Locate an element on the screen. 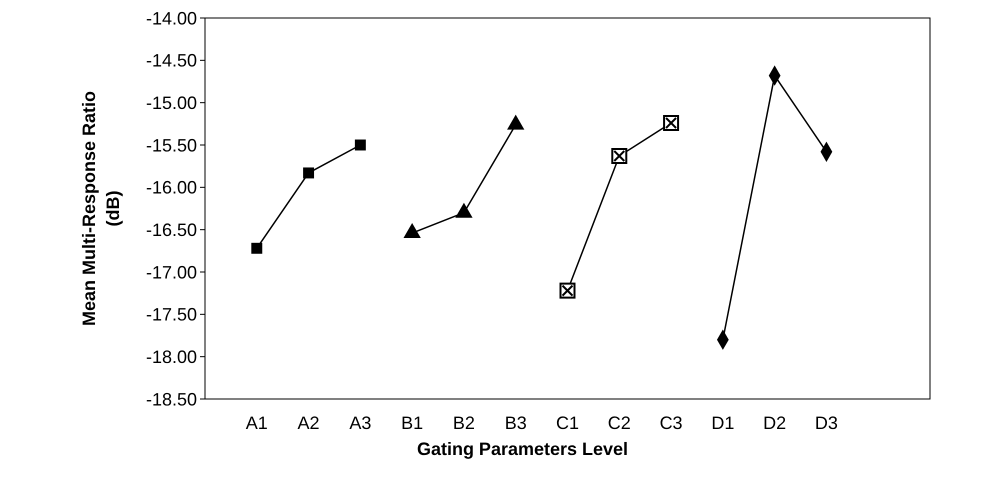 This screenshot has height=485, width=982. x-tick-label: A1 is located at coordinates (257, 423).